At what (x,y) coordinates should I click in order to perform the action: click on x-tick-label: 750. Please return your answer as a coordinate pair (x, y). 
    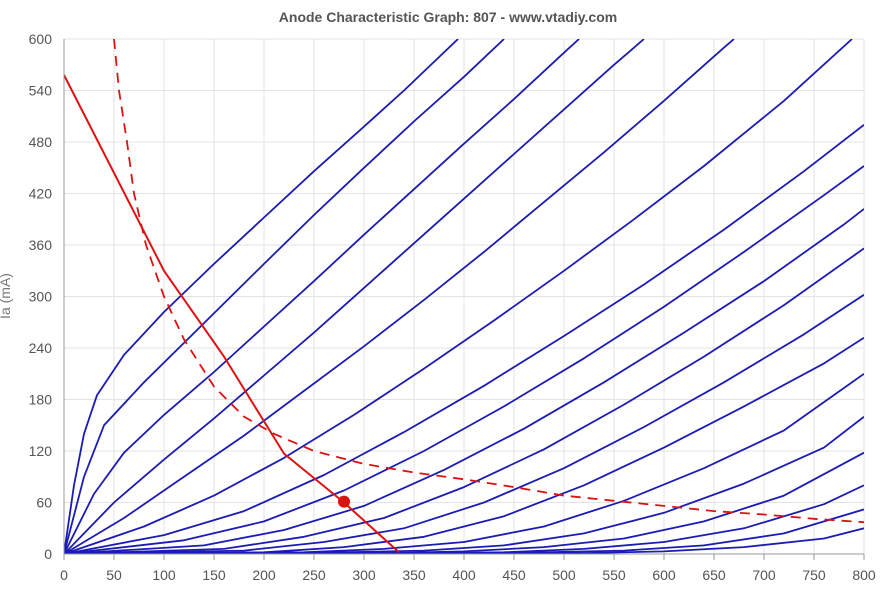
    Looking at the image, I should click on (814, 575).